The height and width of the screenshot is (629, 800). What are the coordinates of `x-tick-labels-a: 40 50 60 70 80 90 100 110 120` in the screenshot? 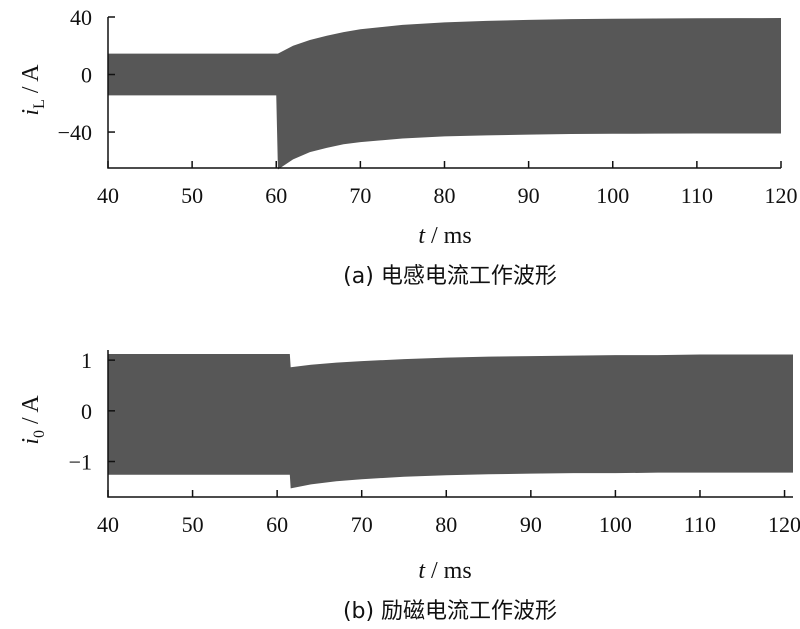 It's located at (447, 195).